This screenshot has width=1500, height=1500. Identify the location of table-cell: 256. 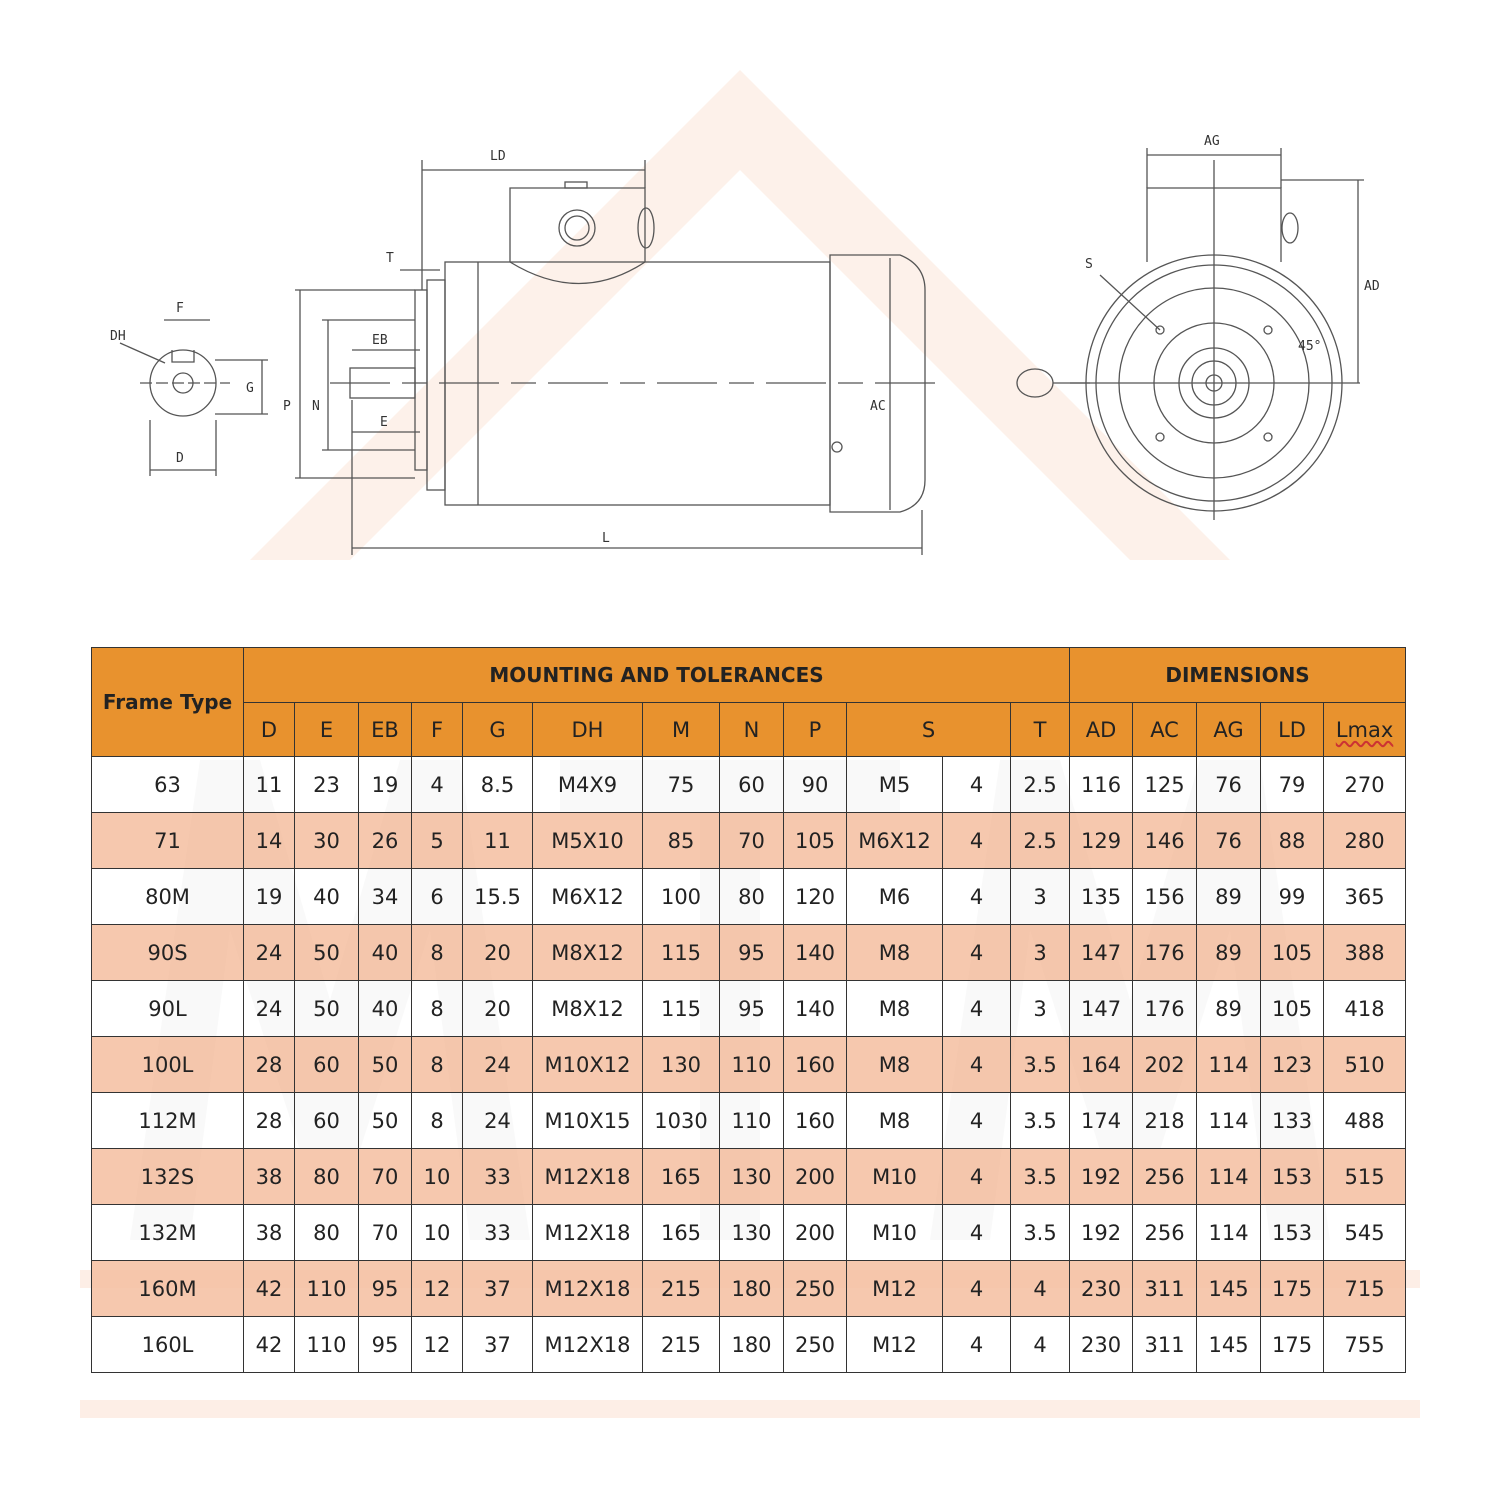
(1165, 1232).